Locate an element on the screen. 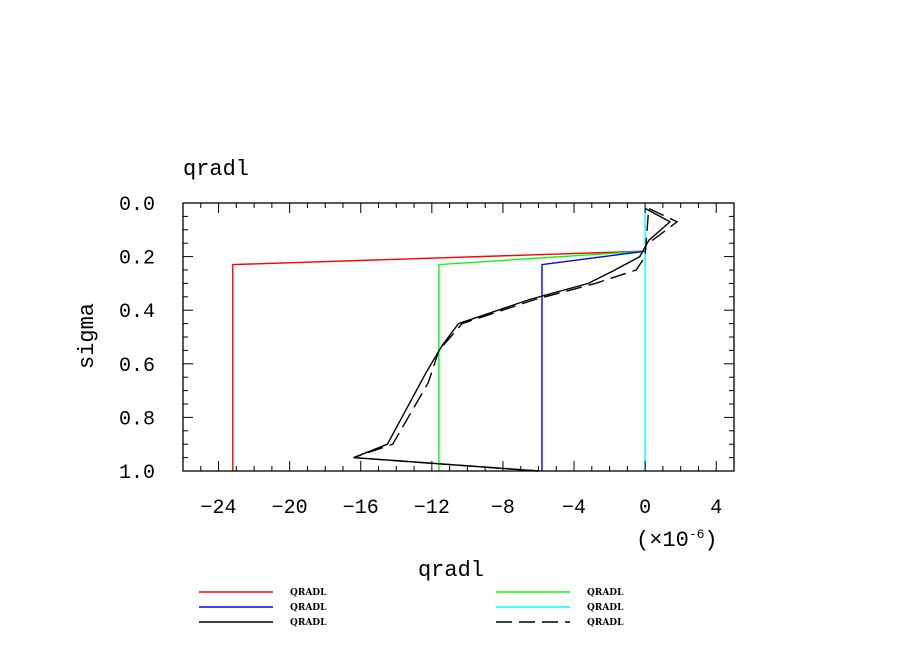 The image size is (904, 654). x-tick-label: 4 is located at coordinates (716, 508).